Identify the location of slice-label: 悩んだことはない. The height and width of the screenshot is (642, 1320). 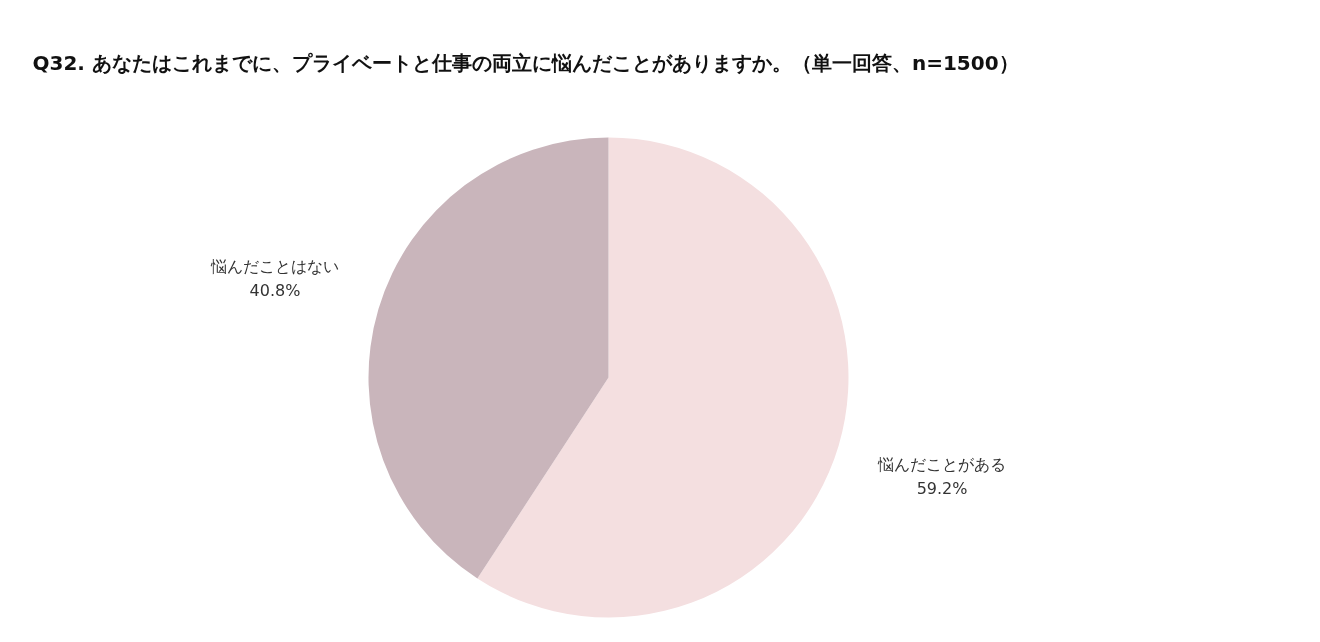
(274, 266).